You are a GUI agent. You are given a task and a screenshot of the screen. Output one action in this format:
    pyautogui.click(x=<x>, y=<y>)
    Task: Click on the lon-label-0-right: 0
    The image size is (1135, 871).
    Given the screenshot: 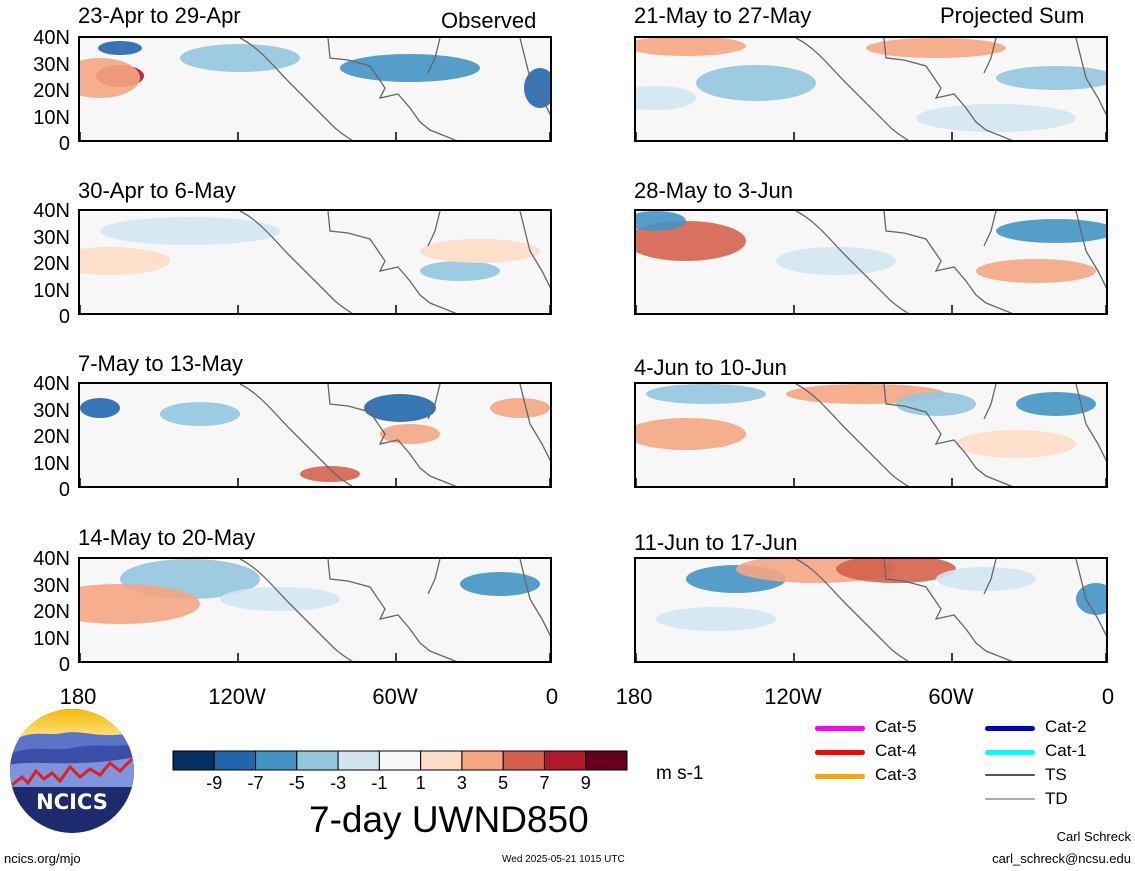 What is the action you would take?
    pyautogui.click(x=1108, y=696)
    